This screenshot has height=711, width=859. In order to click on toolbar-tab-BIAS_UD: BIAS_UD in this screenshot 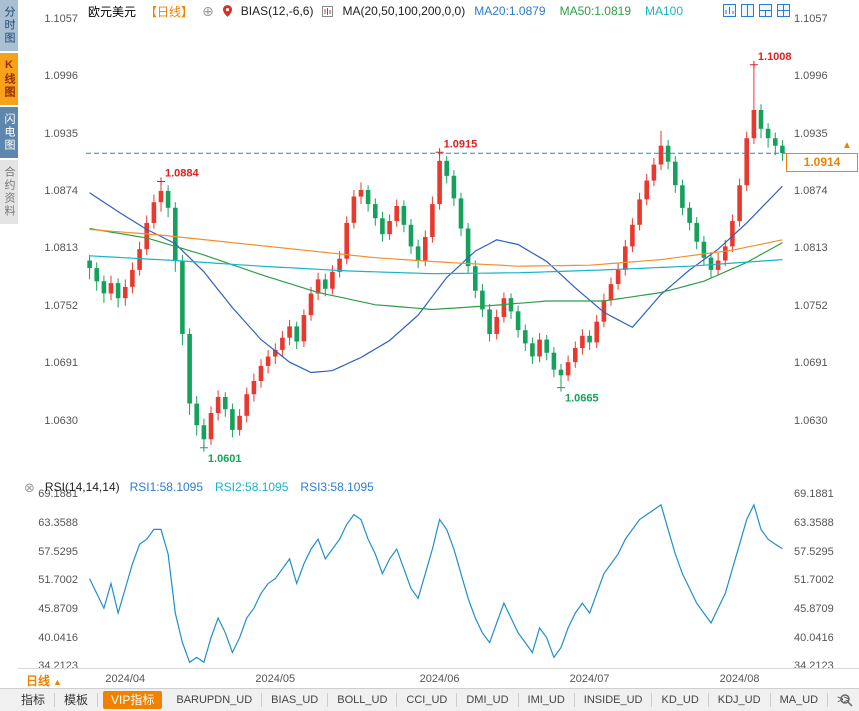, I will do `click(295, 700)`.